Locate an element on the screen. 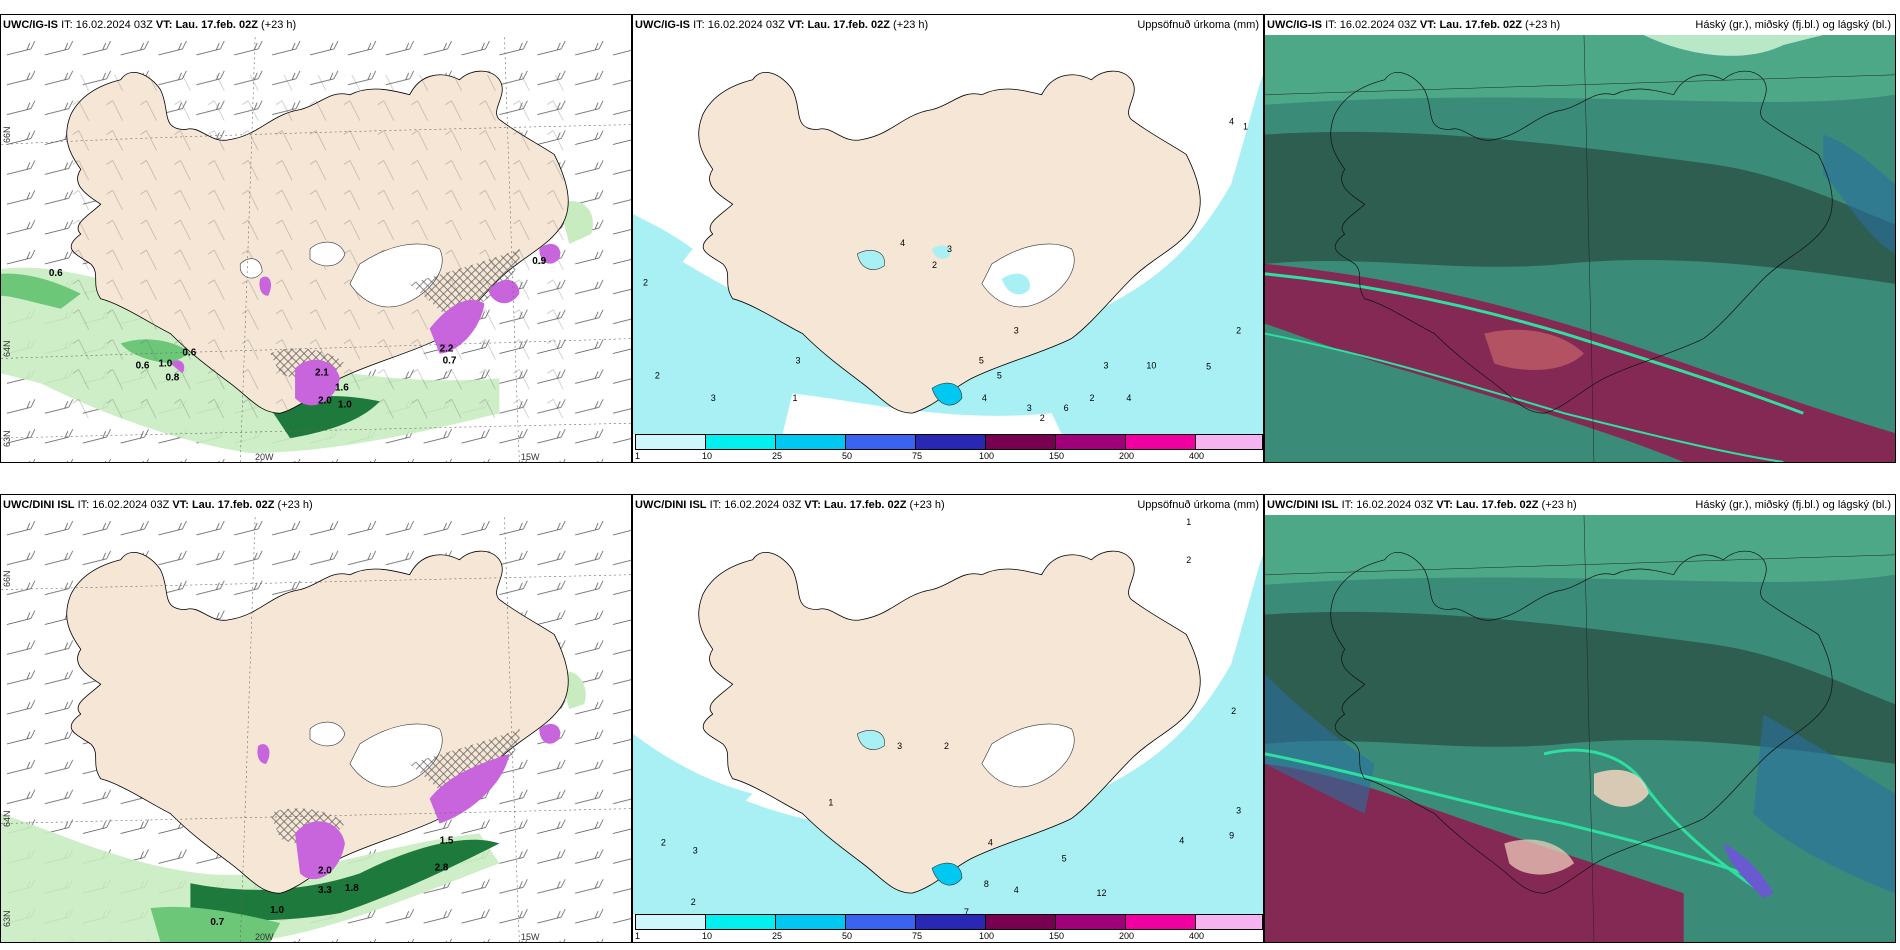  value-label: 0.6 is located at coordinates (143, 365).